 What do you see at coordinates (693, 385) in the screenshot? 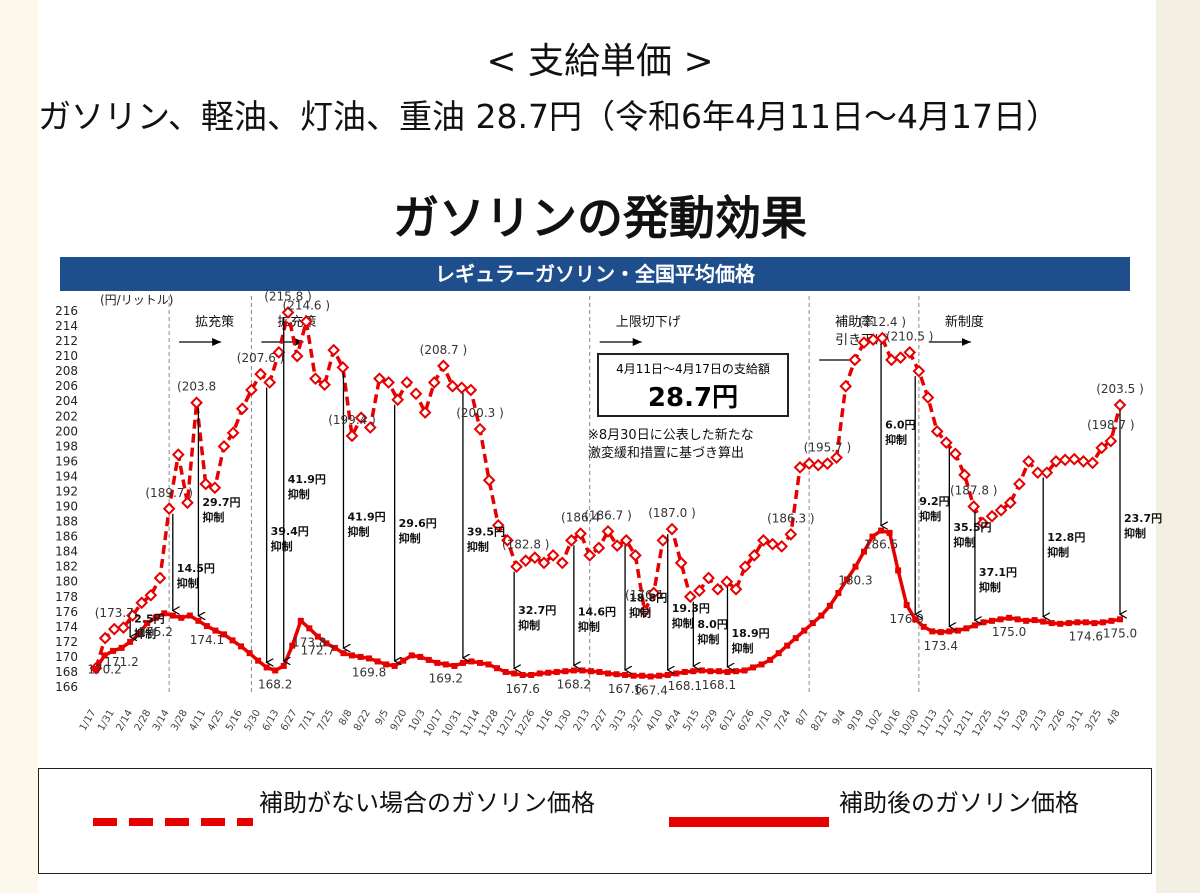
I see `subsidy-callout: 4月11日～4月17日の支給額 28.7円` at bounding box center [693, 385].